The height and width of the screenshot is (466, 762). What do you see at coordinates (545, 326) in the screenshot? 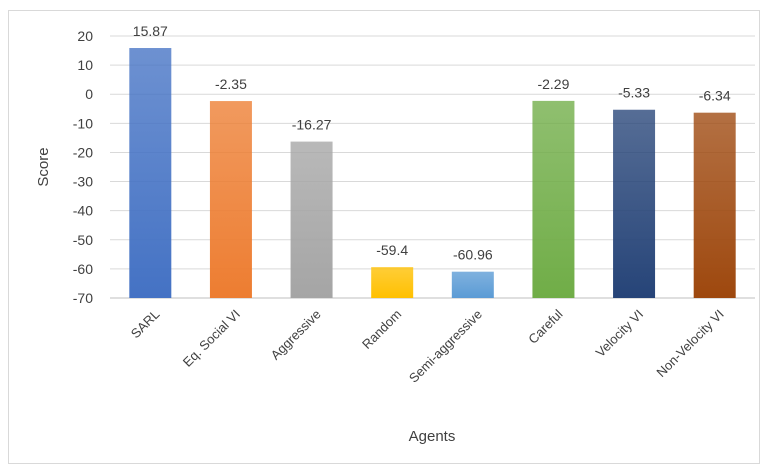
I see `x-tick-label-careful: Careful` at bounding box center [545, 326].